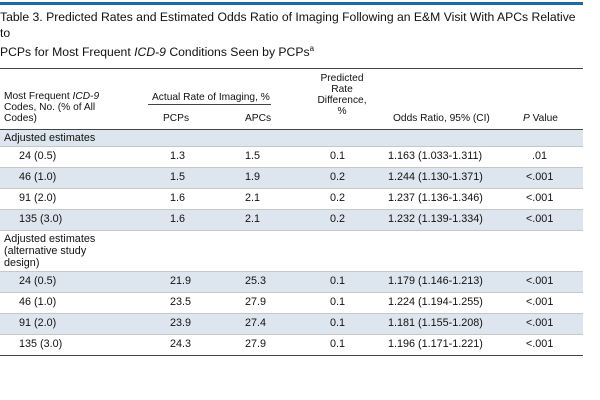 This screenshot has width=600, height=400. What do you see at coordinates (211, 97) in the screenshot?
I see `header-actual-rate: Actual Rate of Imaging, %` at bounding box center [211, 97].